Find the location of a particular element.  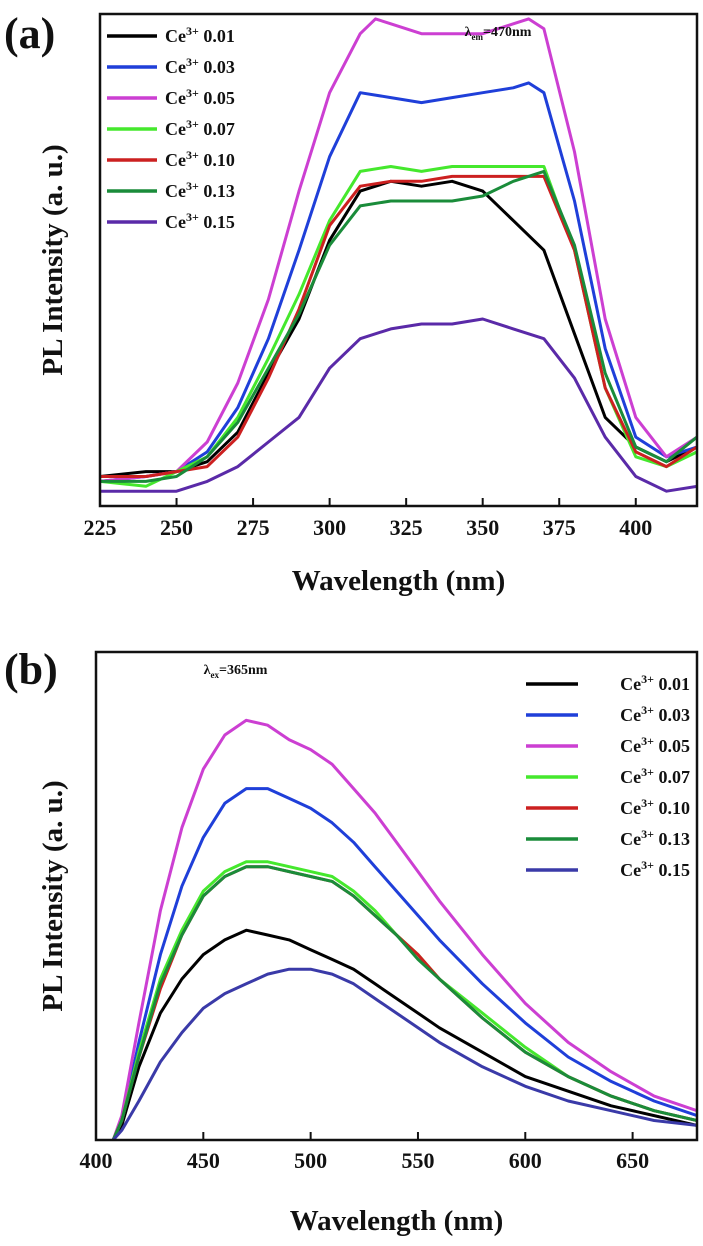

x-tick-label: 325 is located at coordinates (406, 527).